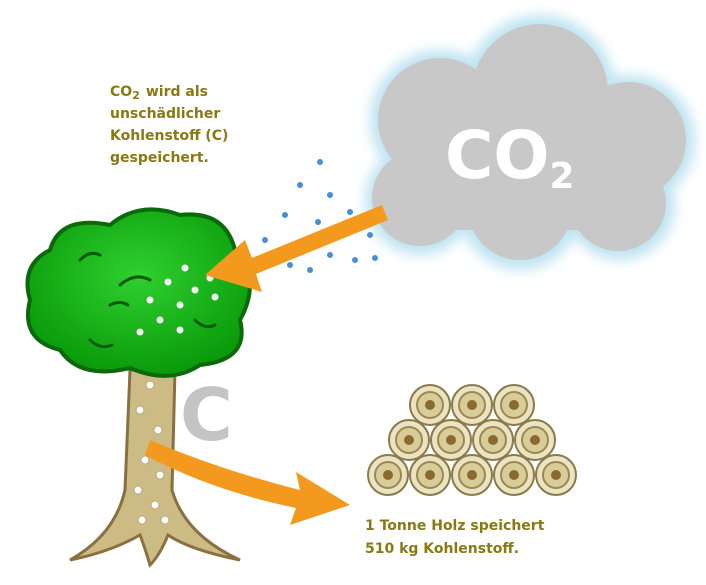 This screenshot has height=585, width=706. Describe the element at coordinates (169, 136) in the screenshot. I see `caption-top-line: Kohlenstoff (C)` at that location.